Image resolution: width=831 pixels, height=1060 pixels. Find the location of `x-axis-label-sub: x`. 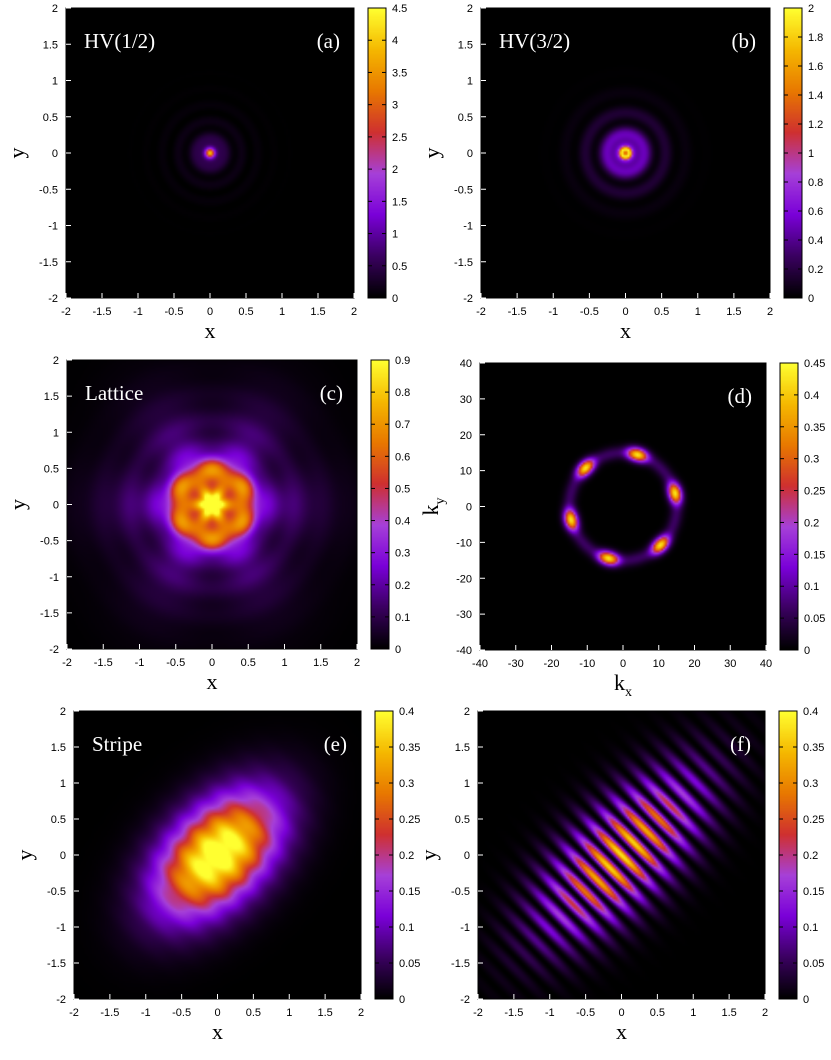

x-axis-label-sub: x is located at coordinates (628, 692).